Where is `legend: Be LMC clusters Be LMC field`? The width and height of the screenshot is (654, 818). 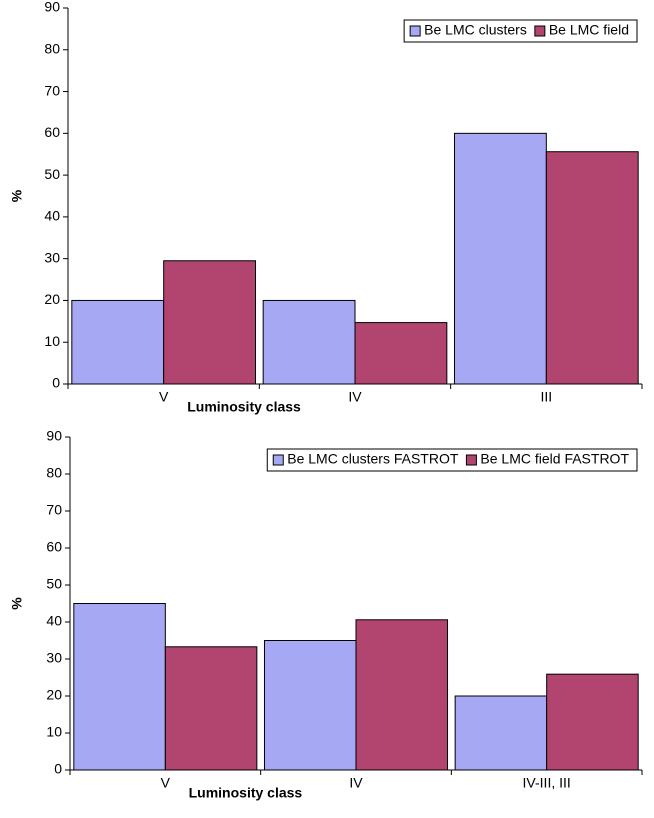
legend: Be LMC clusters Be LMC field is located at coordinates (520, 31).